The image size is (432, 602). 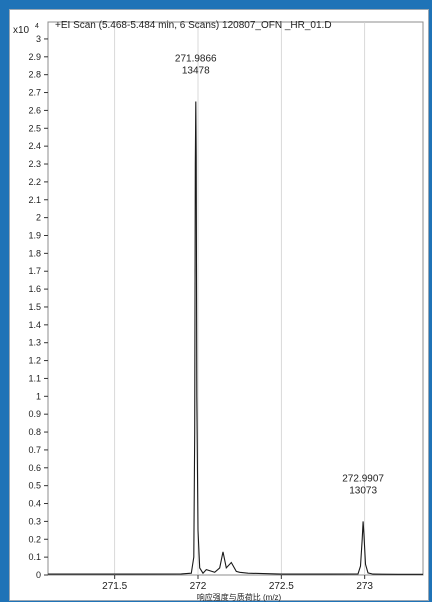 I want to click on y-tick-label: 1.2, so click(x=34, y=361).